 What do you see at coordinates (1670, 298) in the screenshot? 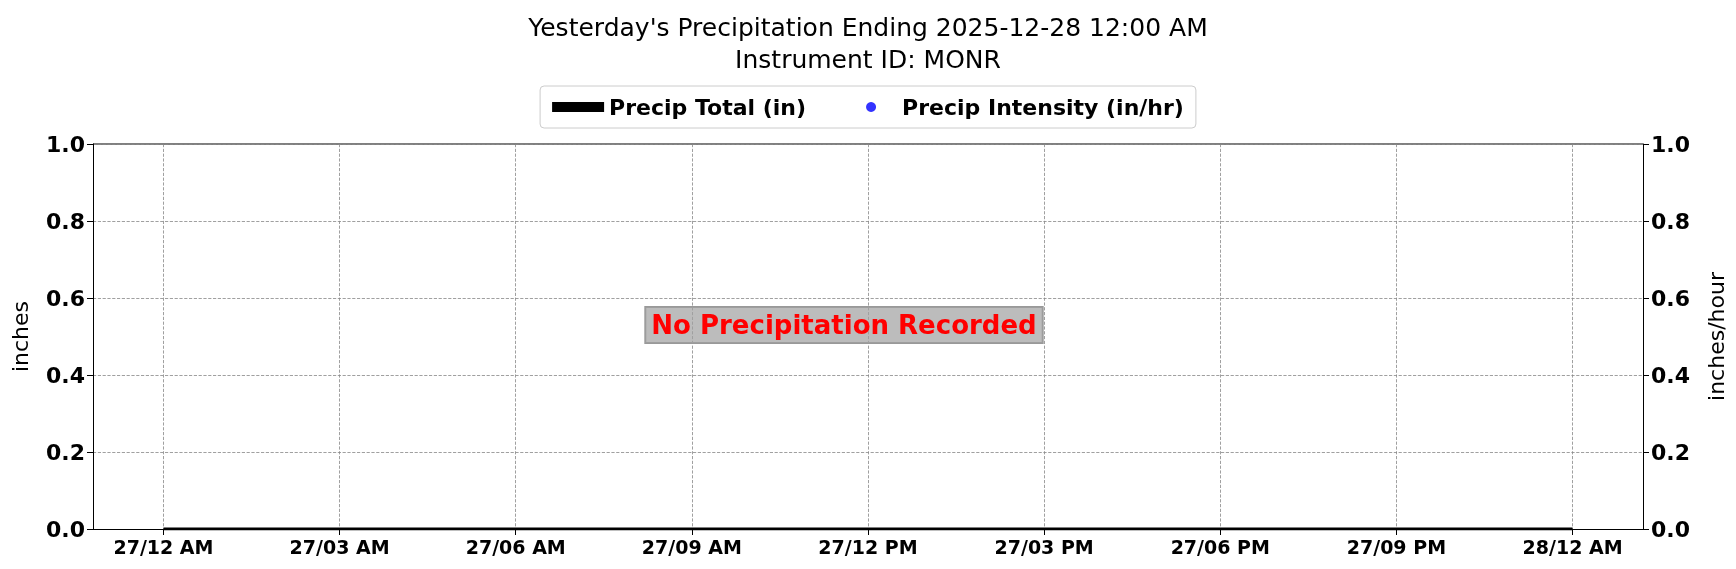
I see `y2-tick-label: 0.6` at bounding box center [1670, 298].